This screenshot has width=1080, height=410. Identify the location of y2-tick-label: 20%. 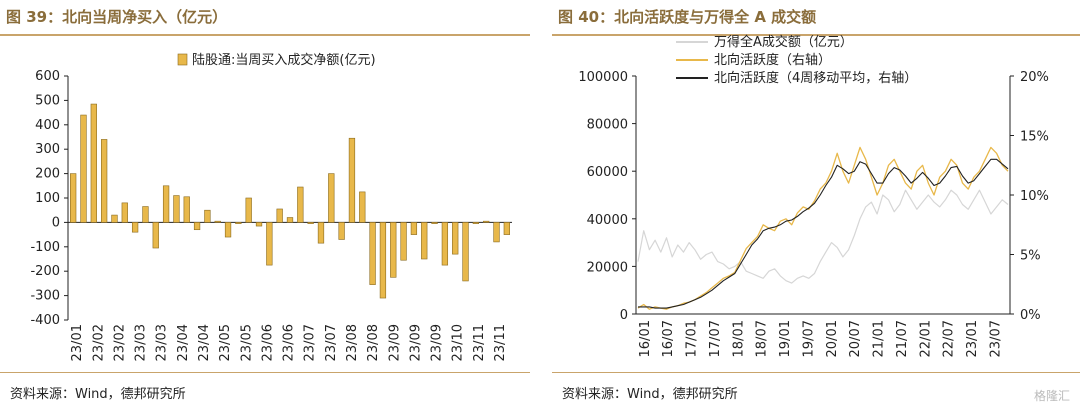
(1034, 77).